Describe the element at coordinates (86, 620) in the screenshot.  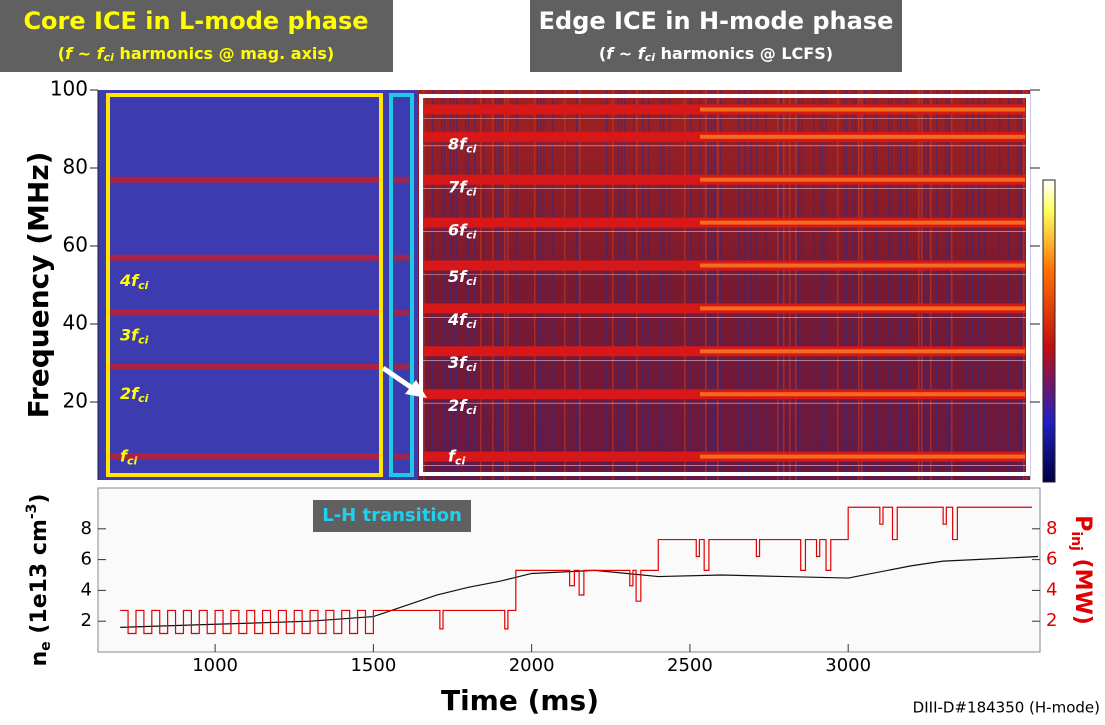
I see `y-tick-label: 2` at that location.